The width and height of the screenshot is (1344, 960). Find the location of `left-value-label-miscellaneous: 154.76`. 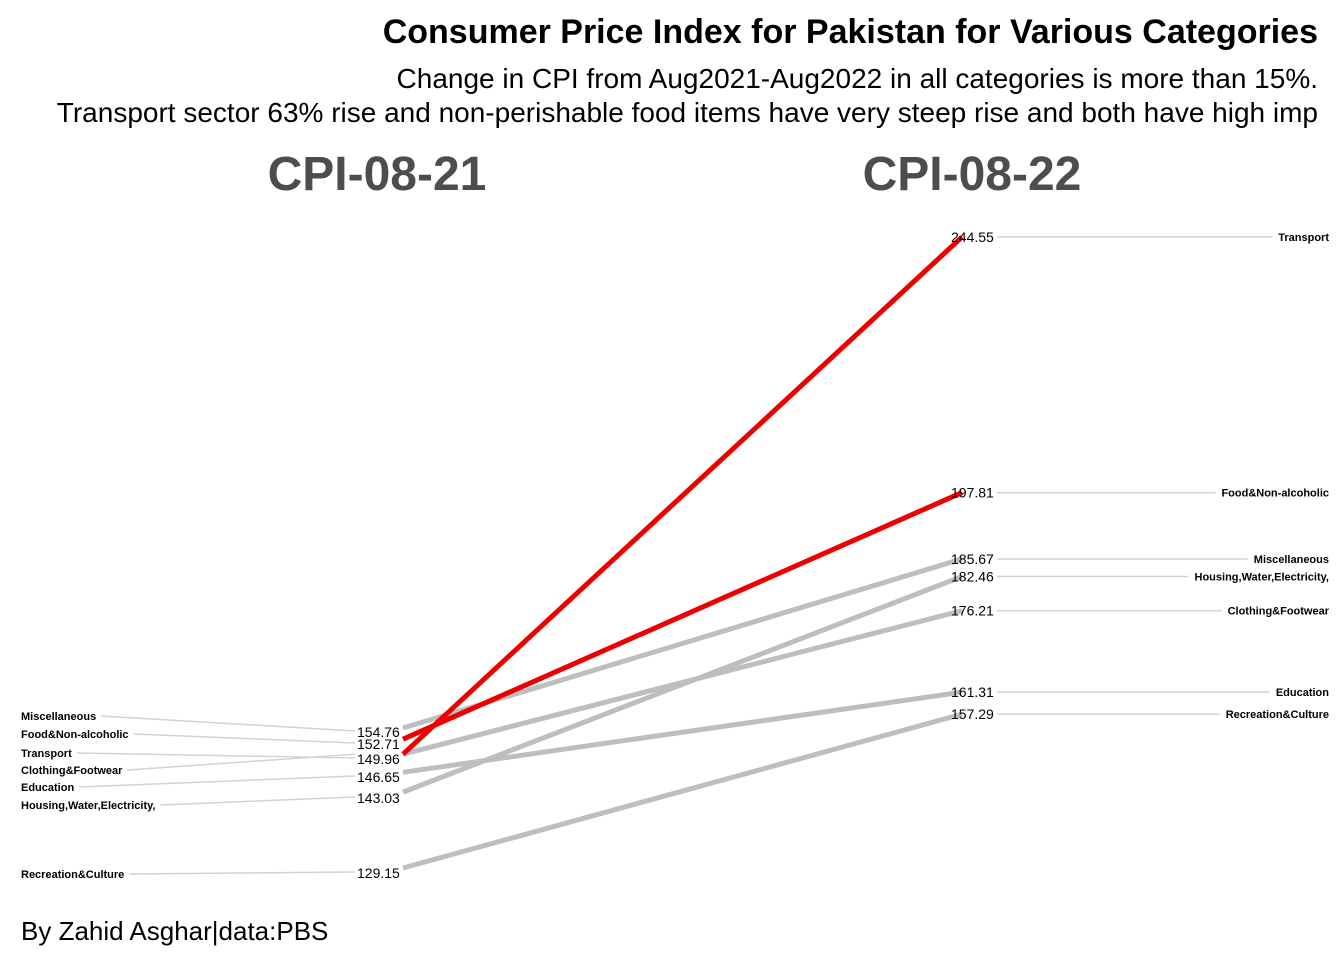

left-value-label-miscellaneous: 154.76 is located at coordinates (378, 732).